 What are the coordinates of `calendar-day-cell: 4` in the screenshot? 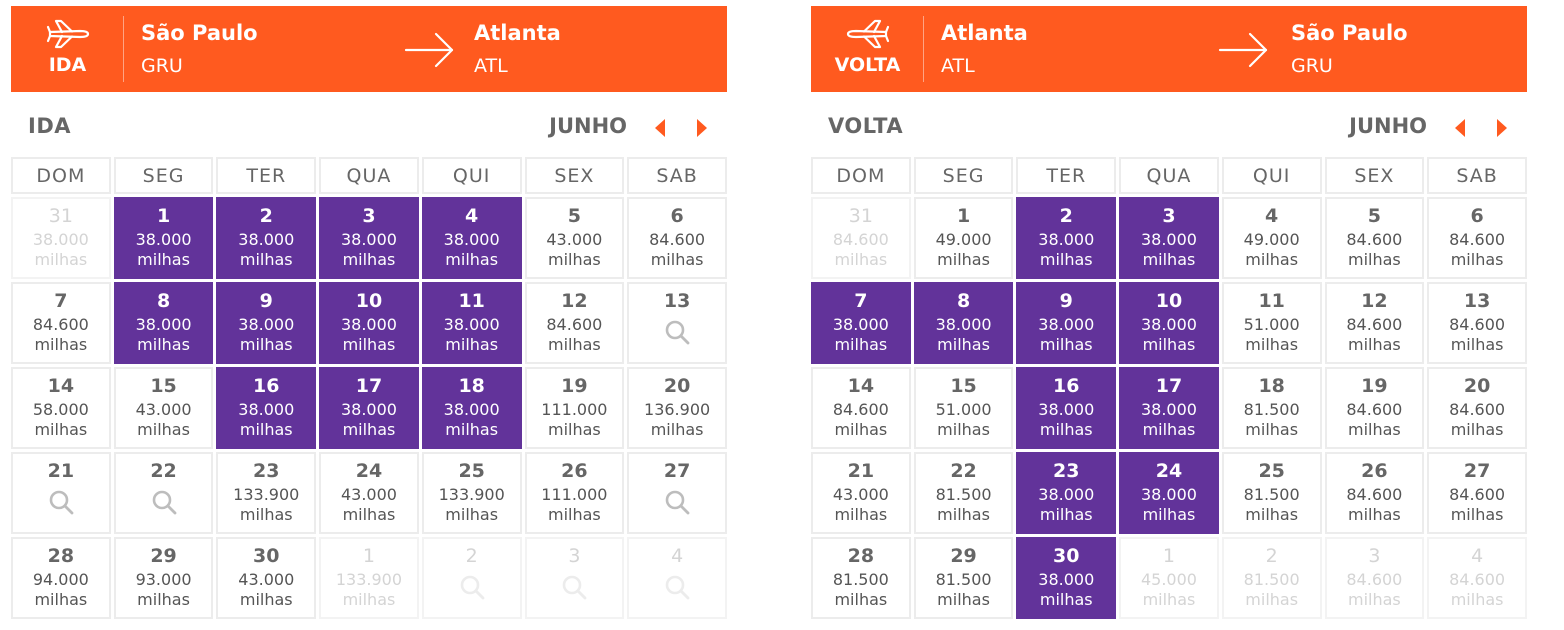 It's located at (677, 578).